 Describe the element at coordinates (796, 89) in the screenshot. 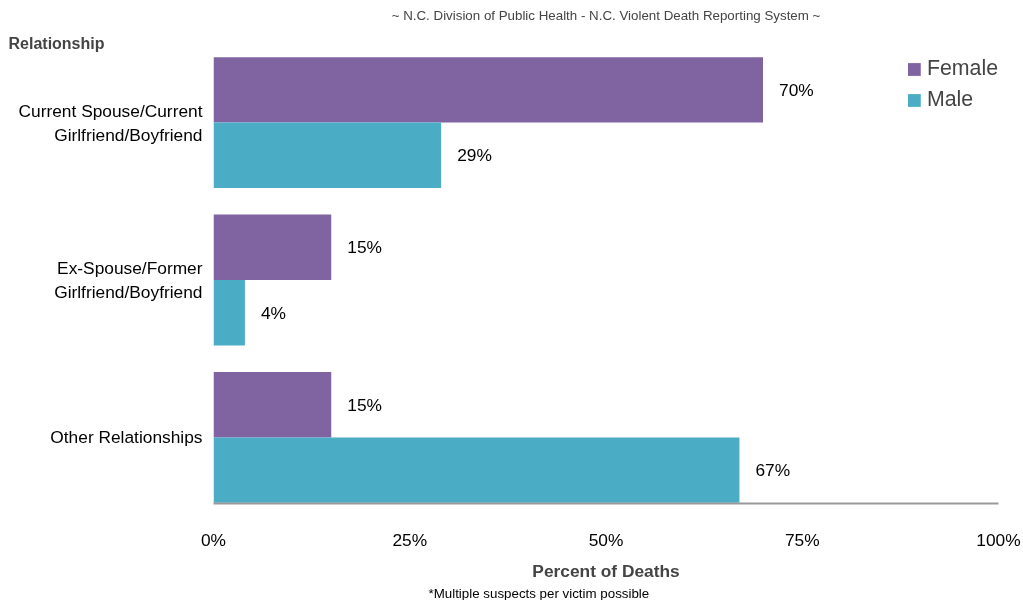

I see `data-label: 70%` at that location.